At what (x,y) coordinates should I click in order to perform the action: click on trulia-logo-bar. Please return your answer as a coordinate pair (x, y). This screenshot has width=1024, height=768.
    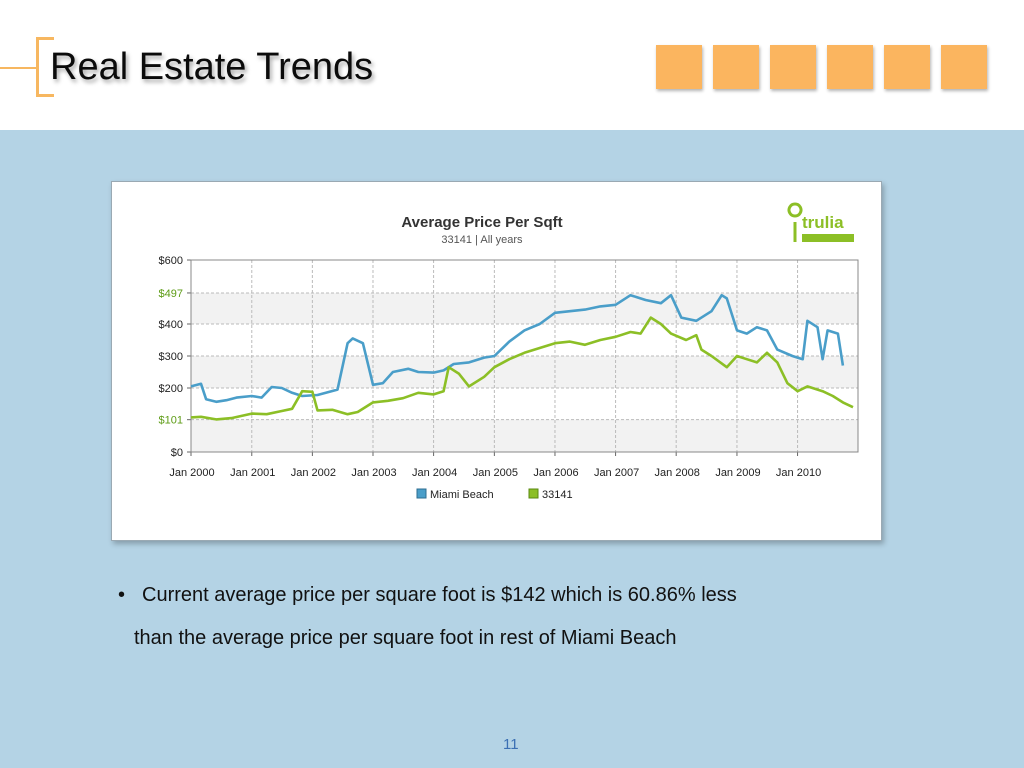
    Looking at the image, I should click on (828, 238).